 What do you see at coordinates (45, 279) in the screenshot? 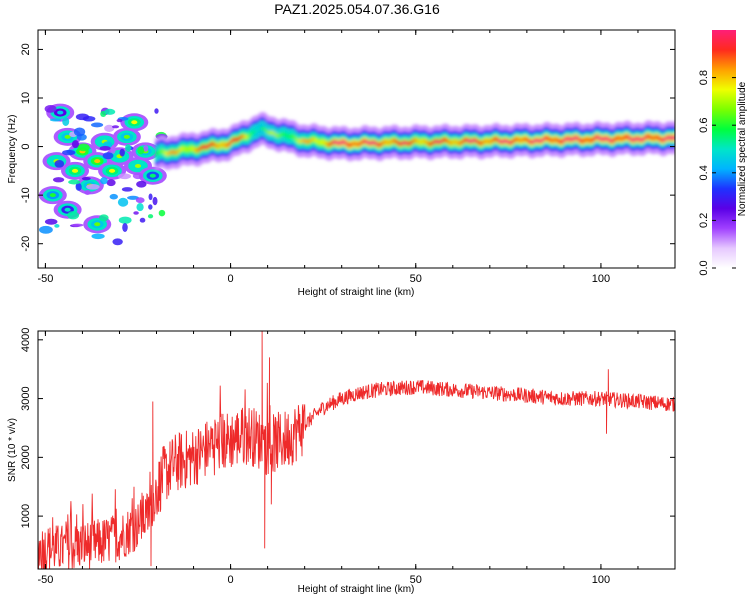
I see `x-tick-label: -50` at bounding box center [45, 279].